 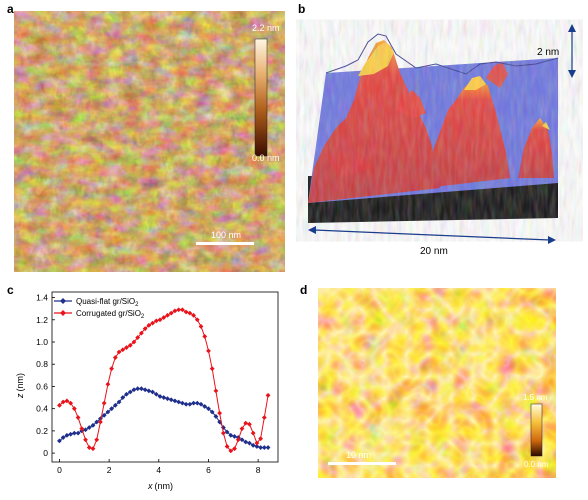 I want to click on scalebar-d-label: 10 nm, so click(x=358, y=455).